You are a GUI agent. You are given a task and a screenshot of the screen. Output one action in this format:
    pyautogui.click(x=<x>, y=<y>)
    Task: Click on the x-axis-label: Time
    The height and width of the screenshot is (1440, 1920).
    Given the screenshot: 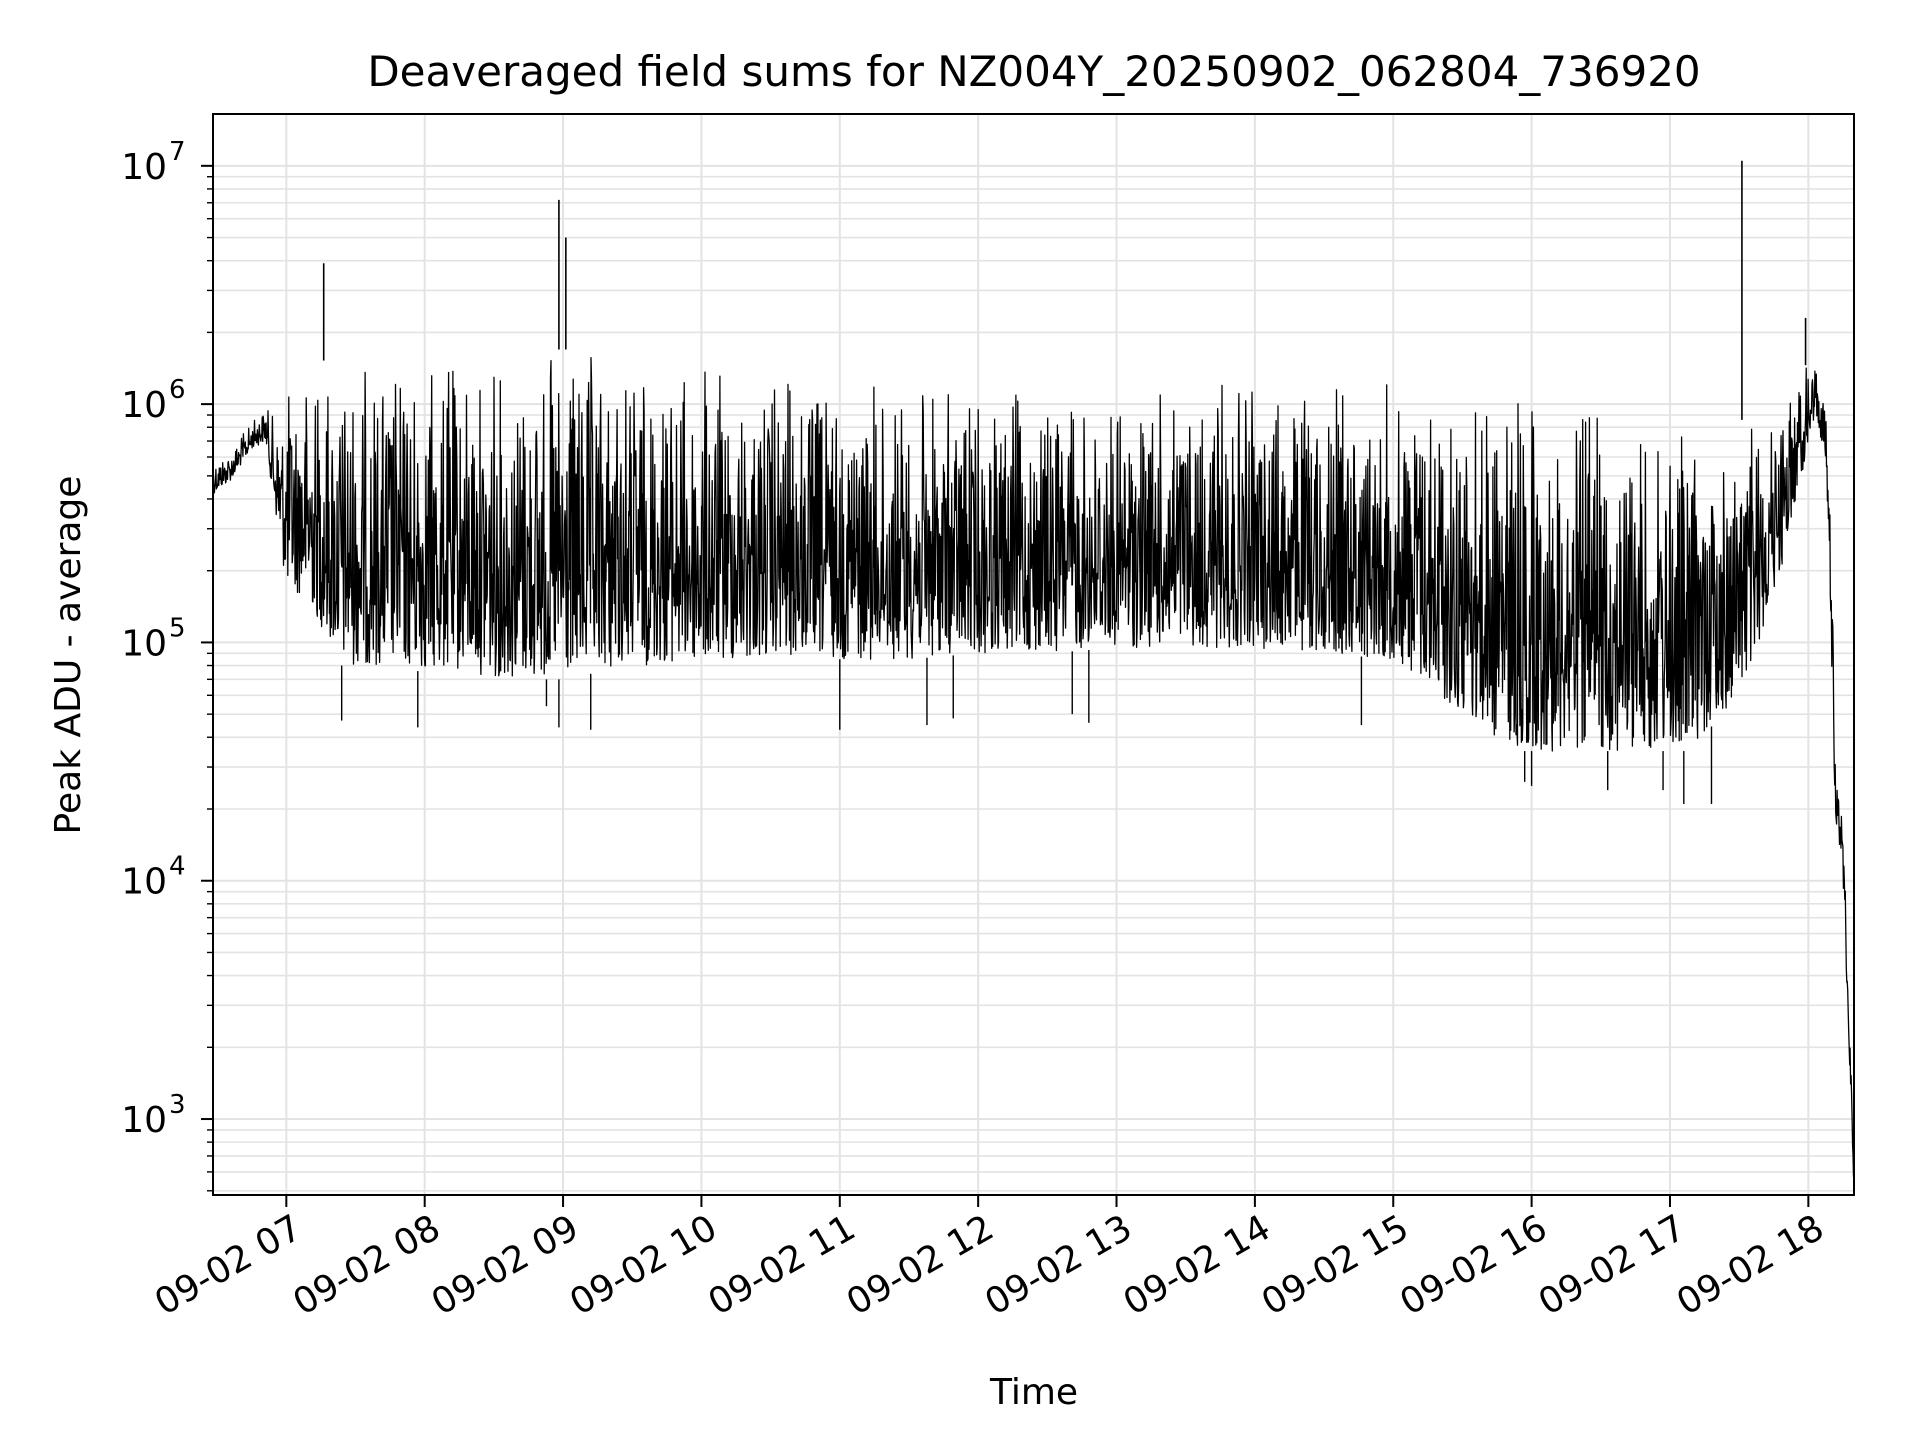 What is the action you would take?
    pyautogui.click(x=1033, y=1392)
    